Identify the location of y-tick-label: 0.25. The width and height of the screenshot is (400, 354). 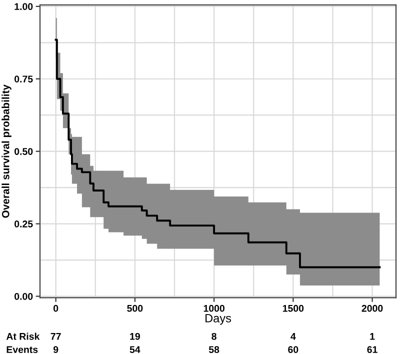
(23, 224).